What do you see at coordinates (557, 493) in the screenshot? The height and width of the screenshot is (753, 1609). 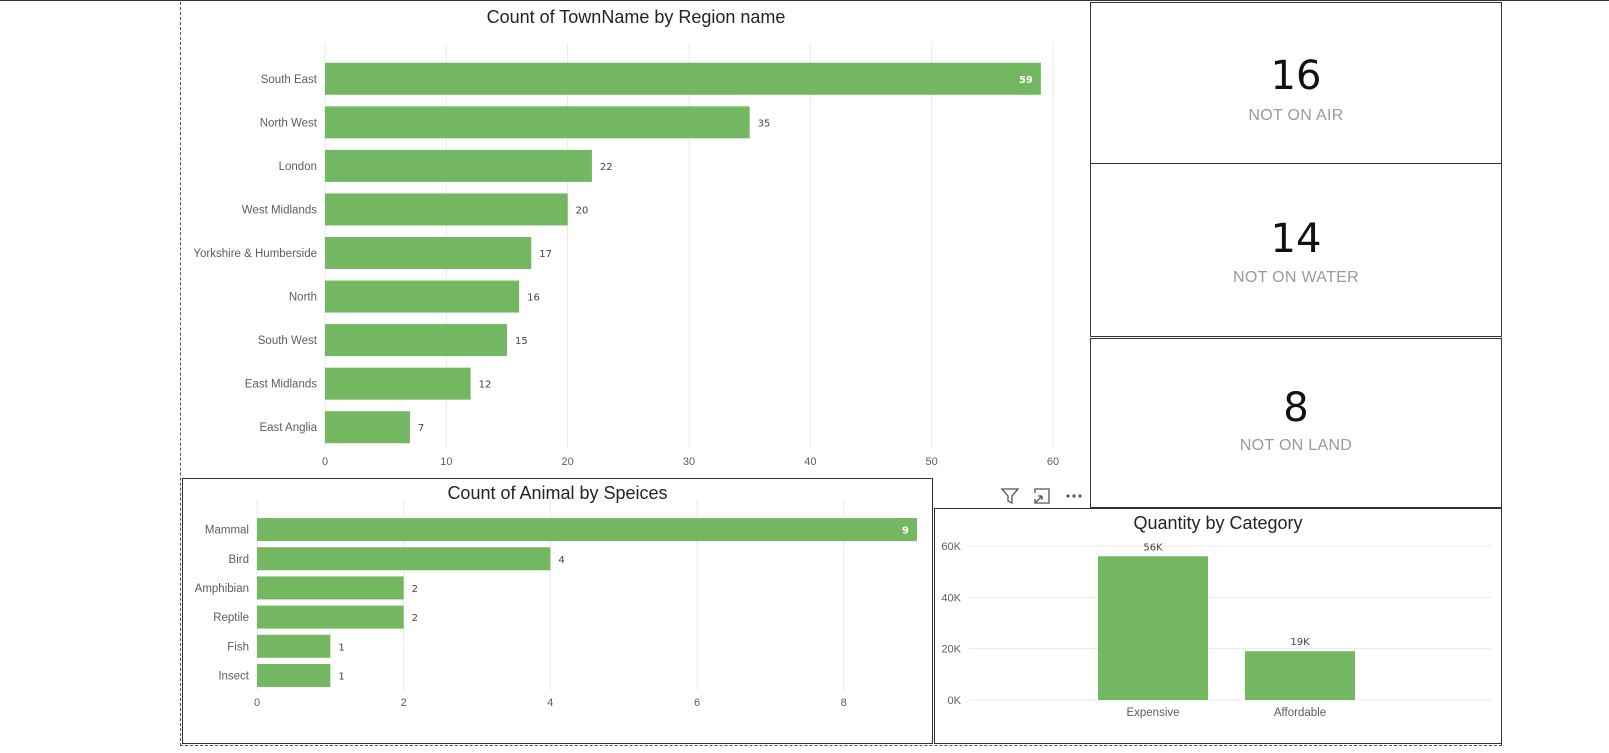 I see `animal-chart-title: Count of Animal by Speices` at bounding box center [557, 493].